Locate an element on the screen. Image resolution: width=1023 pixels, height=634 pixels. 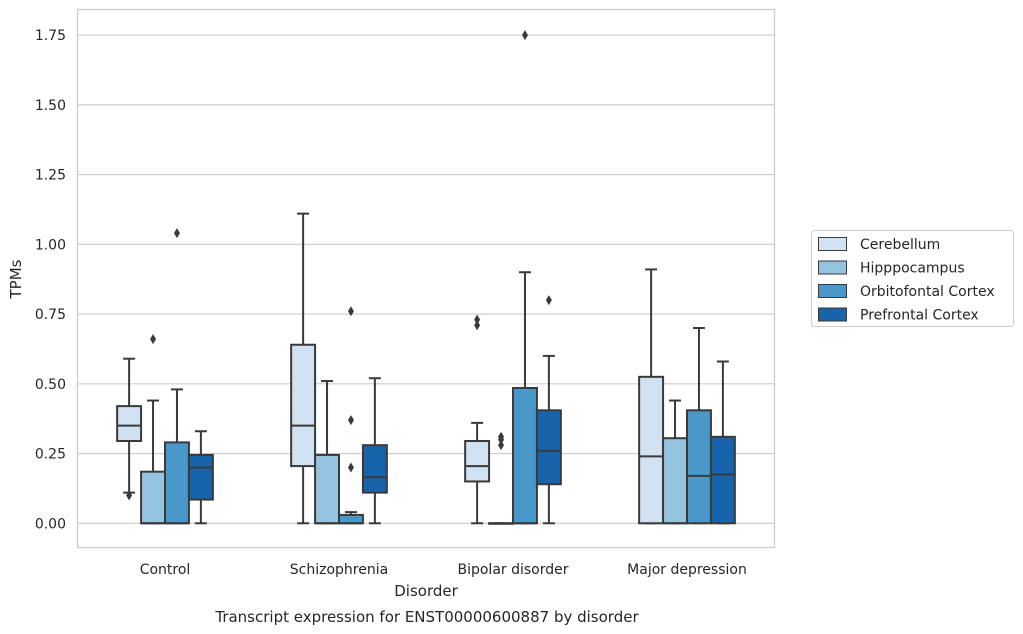
x-axis-title: Disorder is located at coordinates (426, 591).